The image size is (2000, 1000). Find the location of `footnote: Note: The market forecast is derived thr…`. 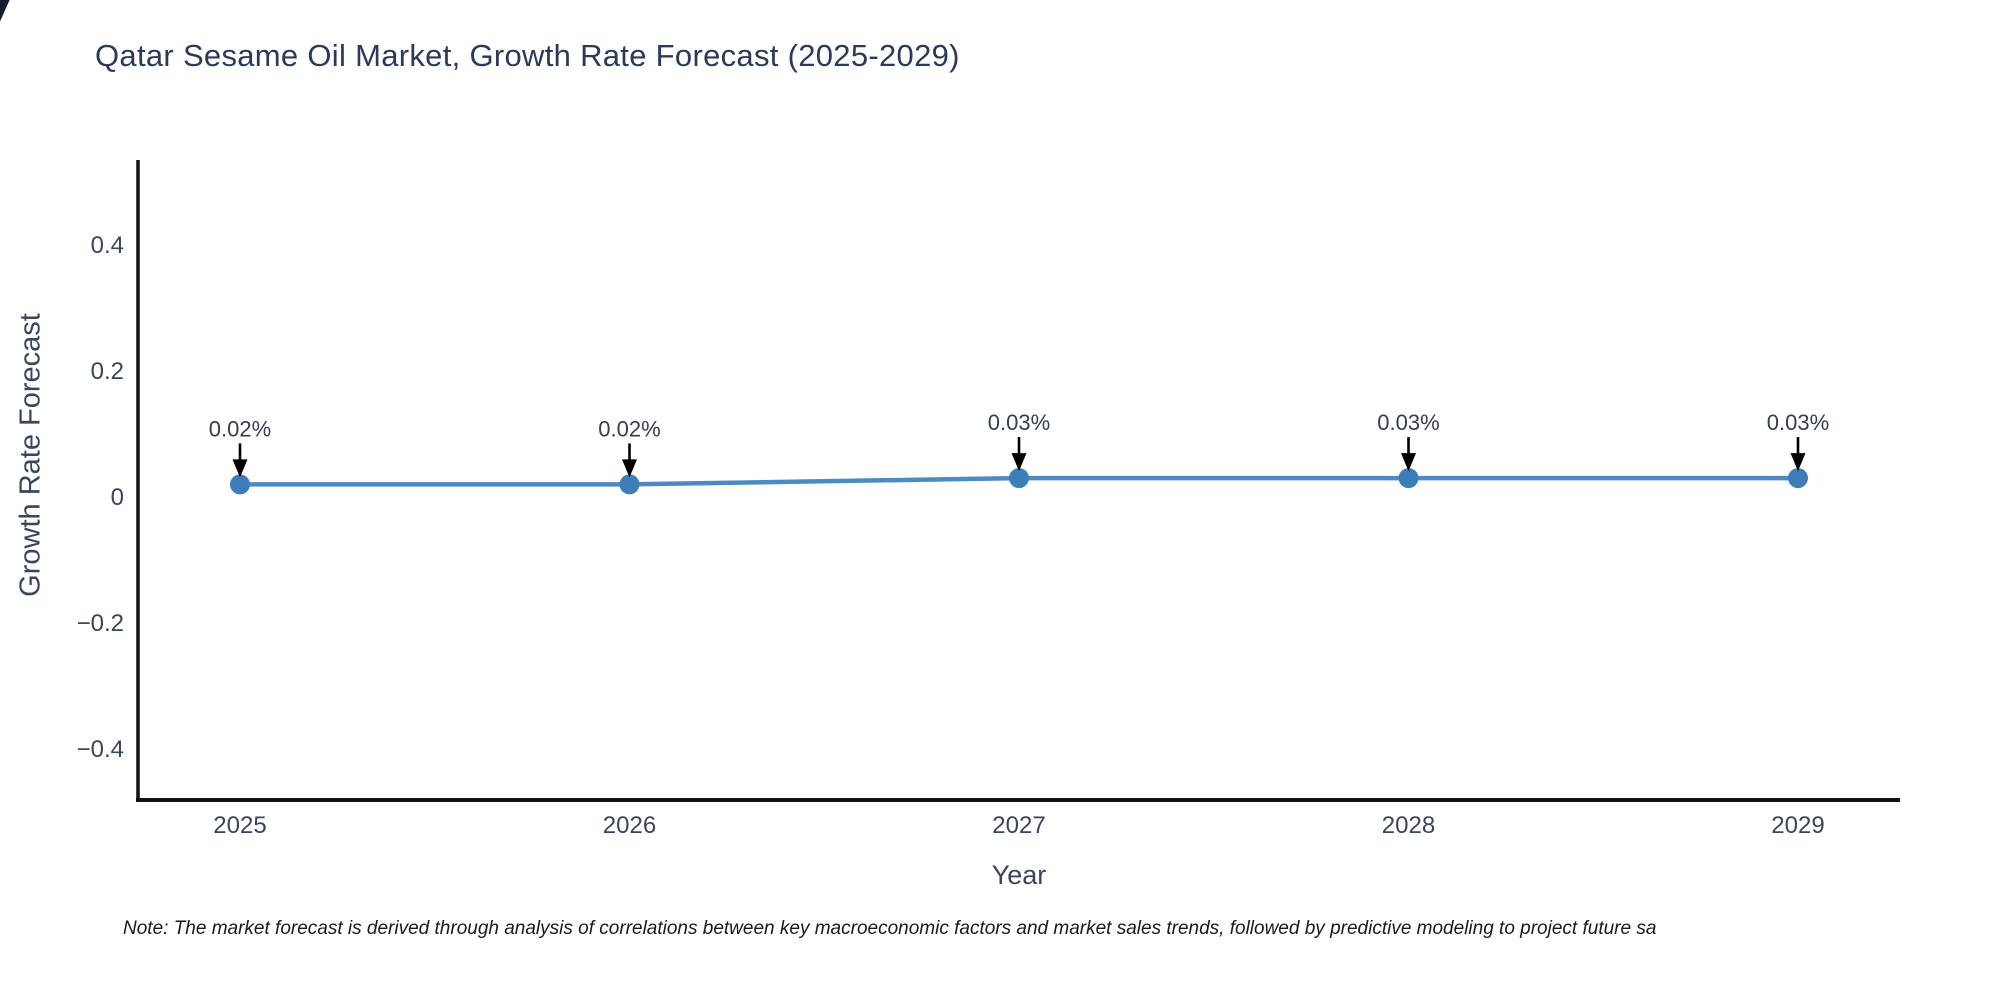

footnote: Note: The market forecast is derived thr… is located at coordinates (890, 928).